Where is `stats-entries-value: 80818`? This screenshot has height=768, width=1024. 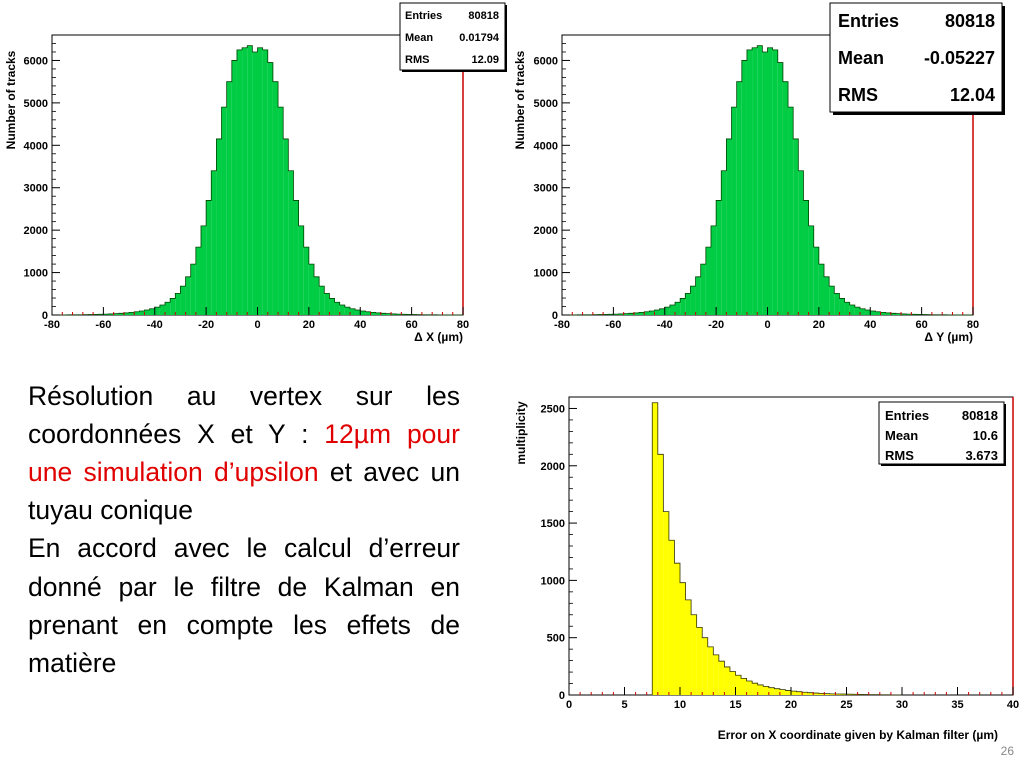
stats-entries-value: 80818 is located at coordinates (980, 415).